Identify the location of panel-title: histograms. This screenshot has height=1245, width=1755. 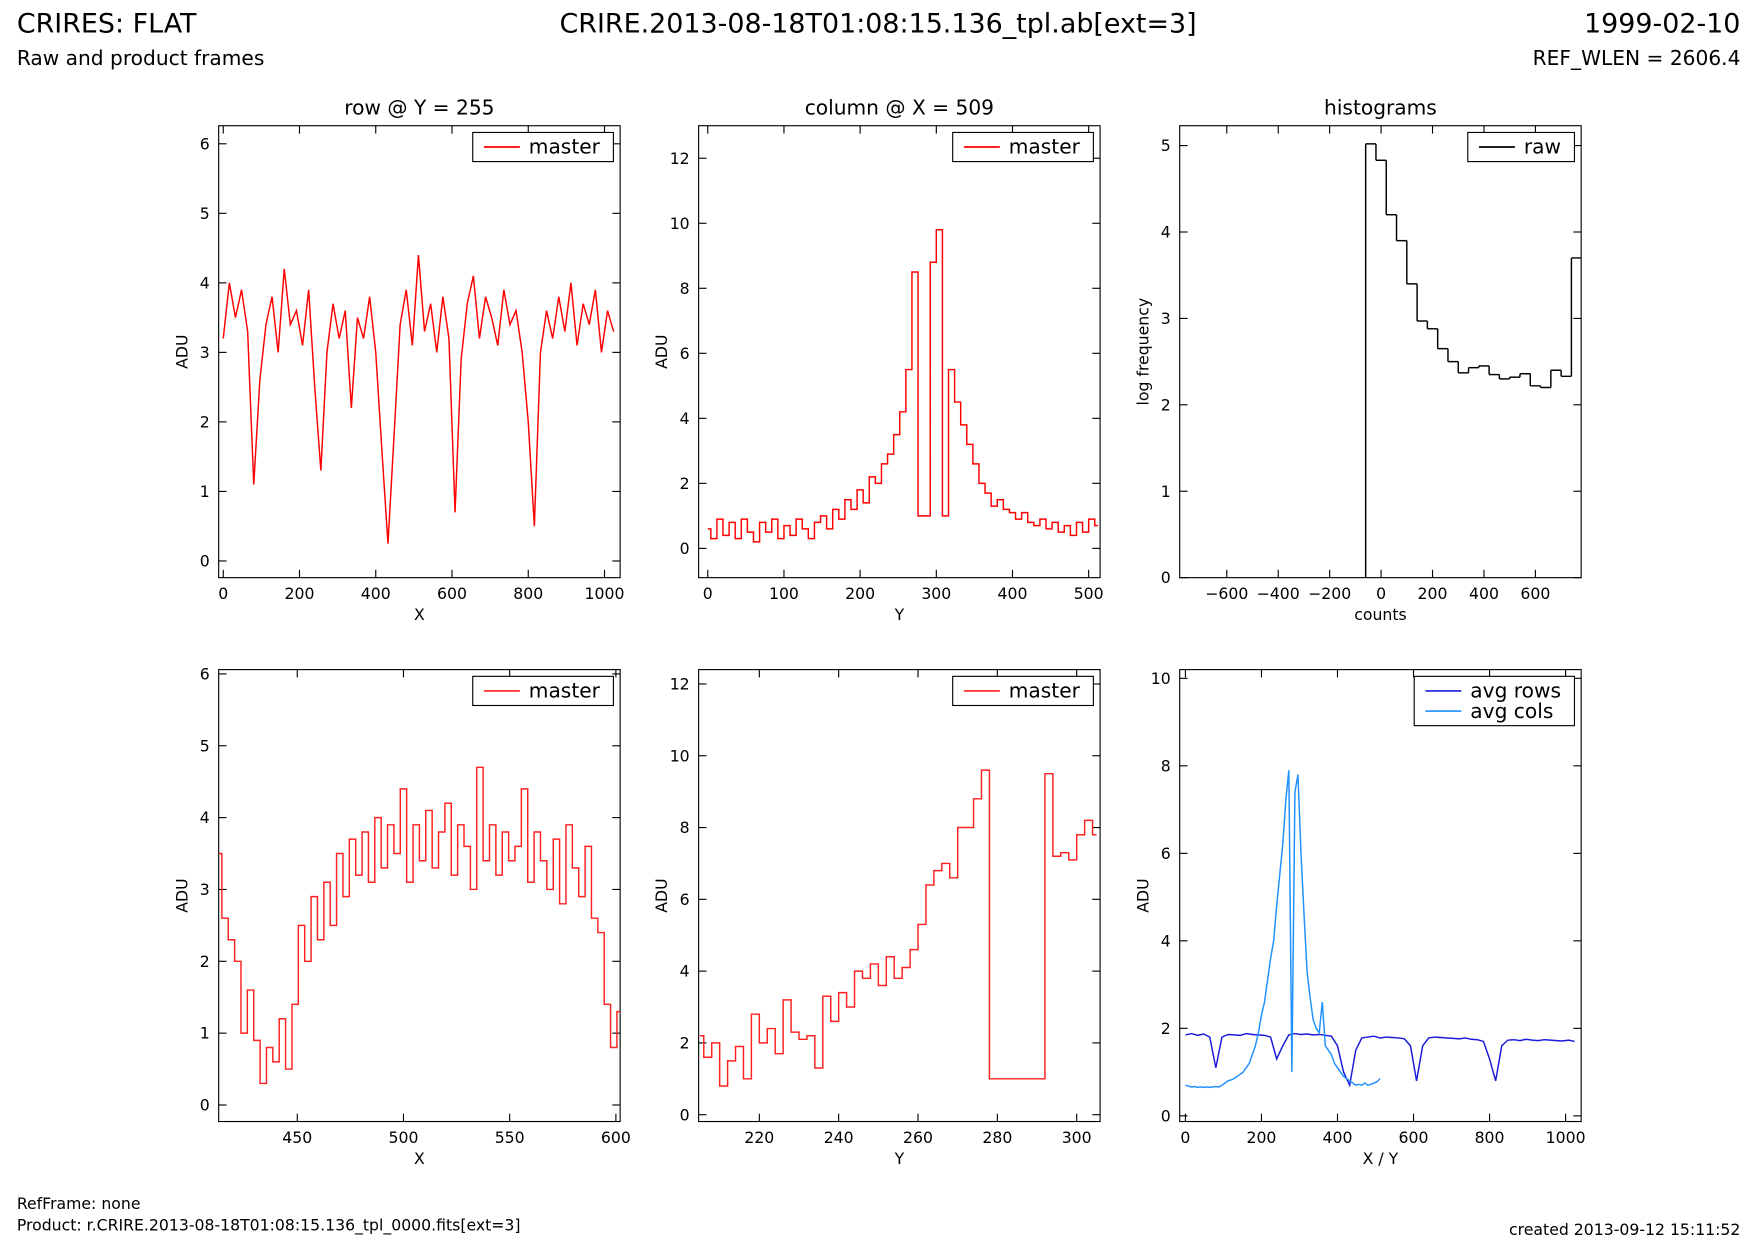
(1380, 108).